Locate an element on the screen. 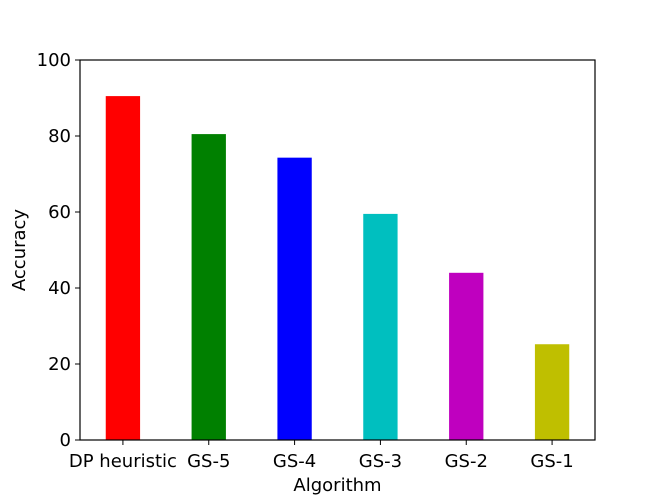 The width and height of the screenshot is (660, 499). x-tick-label: GS-1 is located at coordinates (551, 461).